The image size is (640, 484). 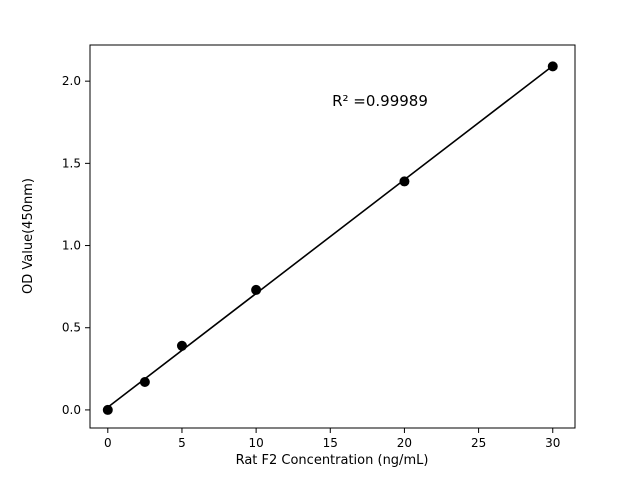 What do you see at coordinates (71, 81) in the screenshot?
I see `y-tick-label: 2.0` at bounding box center [71, 81].